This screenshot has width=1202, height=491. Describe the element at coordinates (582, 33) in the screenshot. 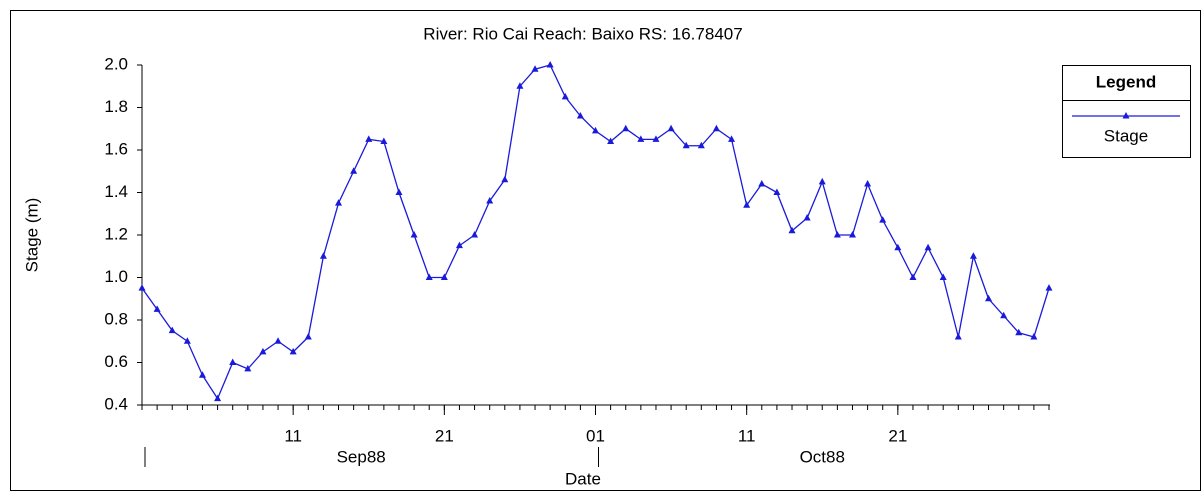

I see `chart-title: River: Rio Cai Reach: Baixo RS: 16.78407` at that location.